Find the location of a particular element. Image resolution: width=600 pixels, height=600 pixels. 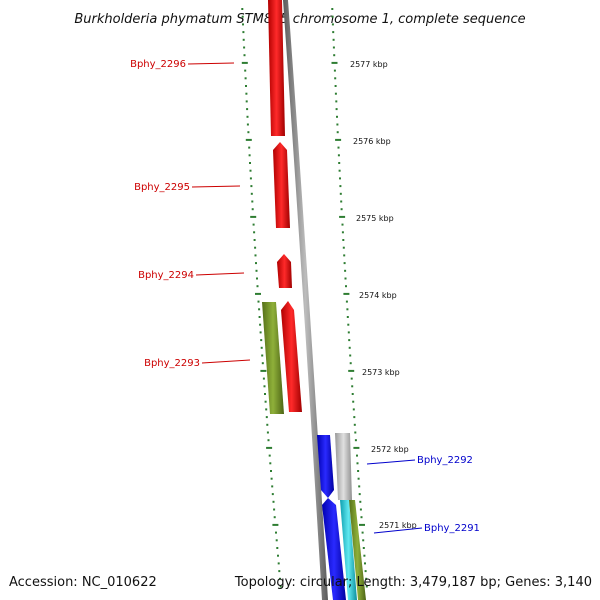

tick-label-2571: 2571 kbp is located at coordinates (398, 525).